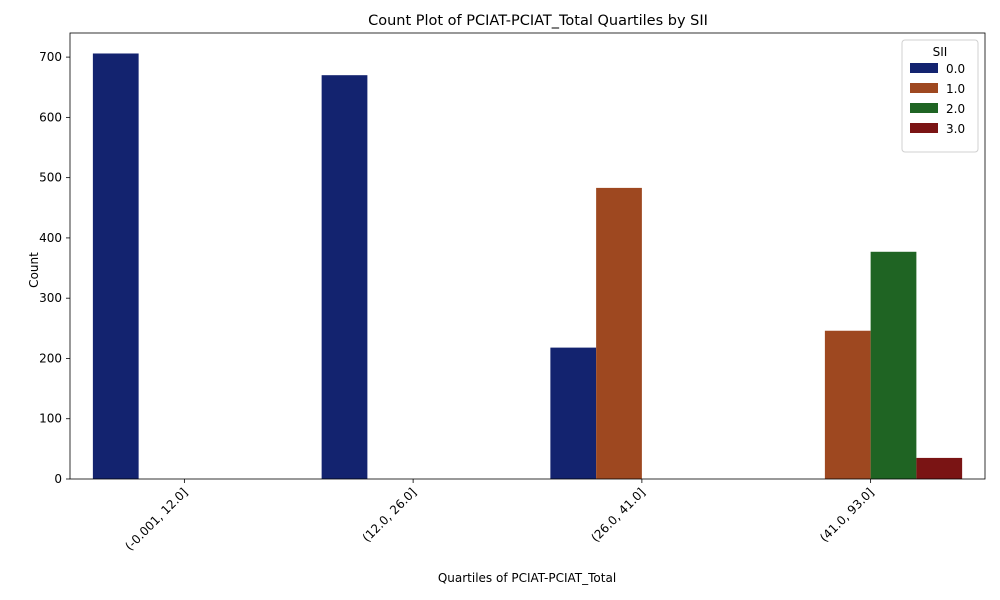  What do you see at coordinates (940, 96) in the screenshot?
I see `legend: SII 0.0 1.0 2.0 3.0` at bounding box center [940, 96].